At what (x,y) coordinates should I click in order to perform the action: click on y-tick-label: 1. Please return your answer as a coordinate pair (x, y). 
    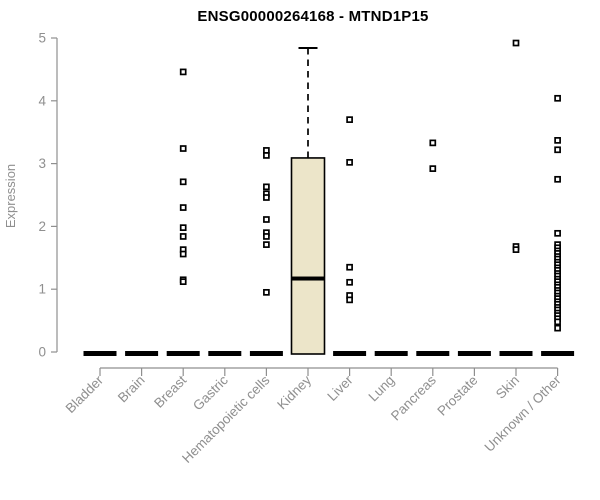
    Looking at the image, I should click on (42, 289).